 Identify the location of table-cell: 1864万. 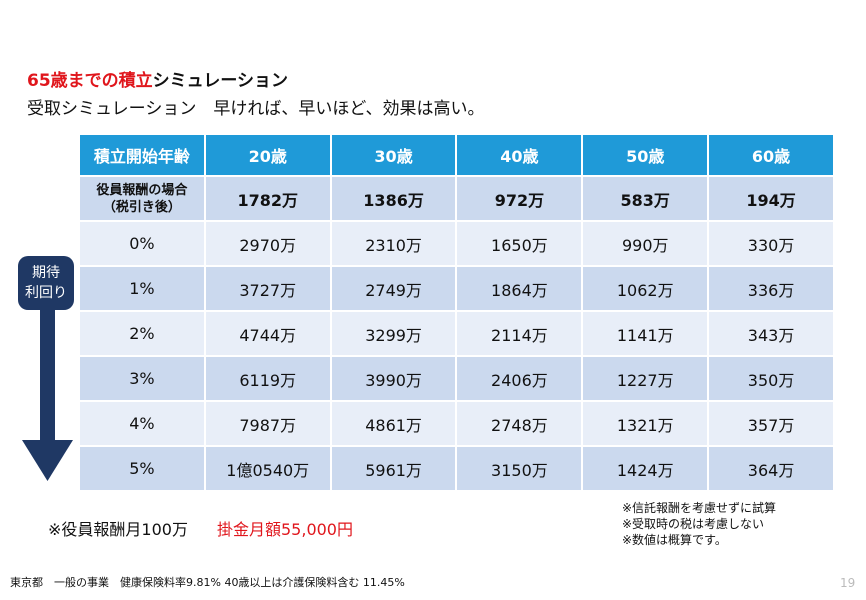
(520, 288).